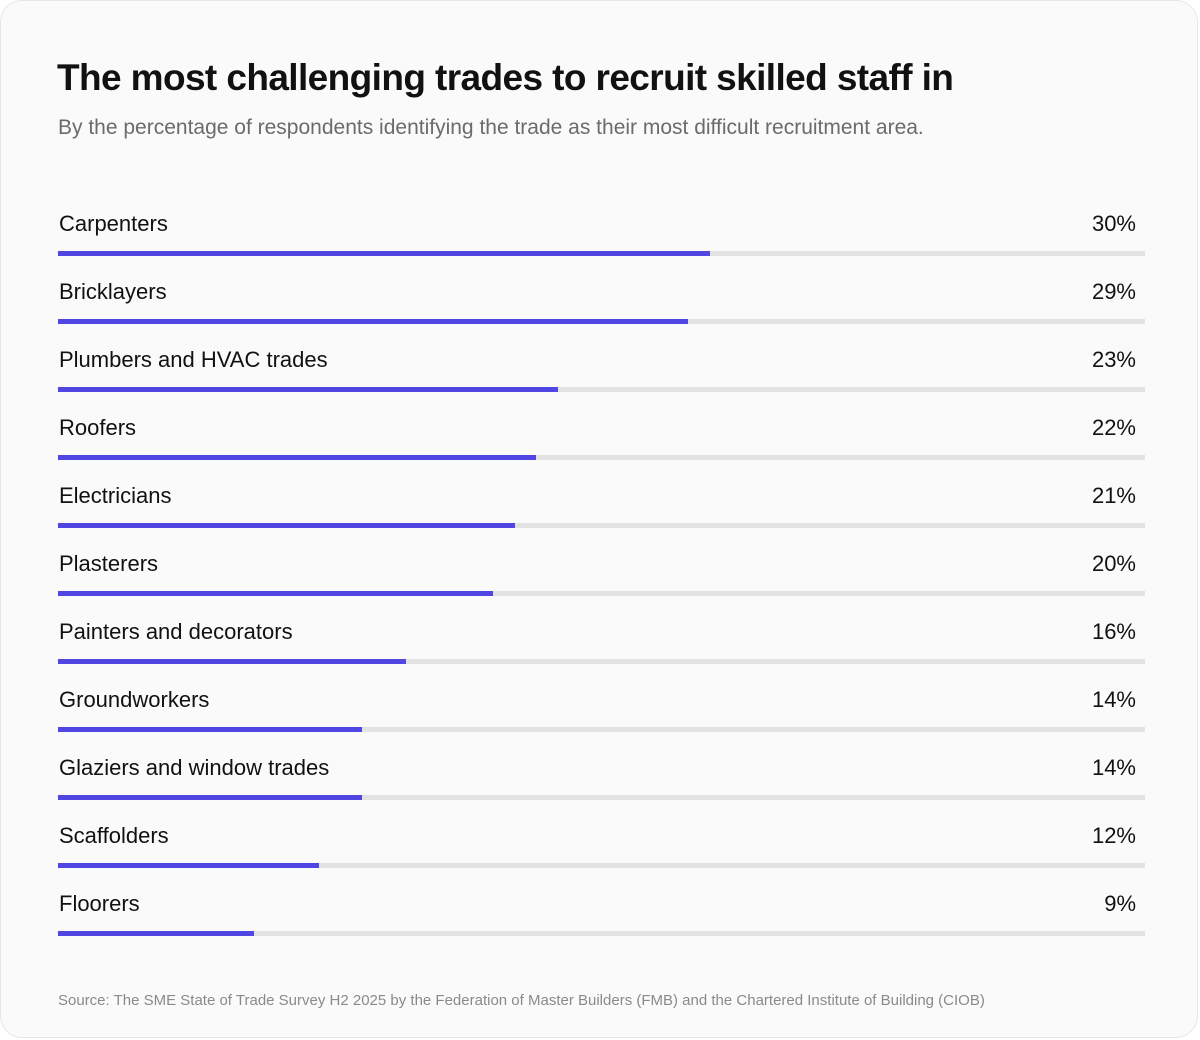 This screenshot has width=1200, height=1040. What do you see at coordinates (1113, 835) in the screenshot?
I see `data-label: 12%` at bounding box center [1113, 835].